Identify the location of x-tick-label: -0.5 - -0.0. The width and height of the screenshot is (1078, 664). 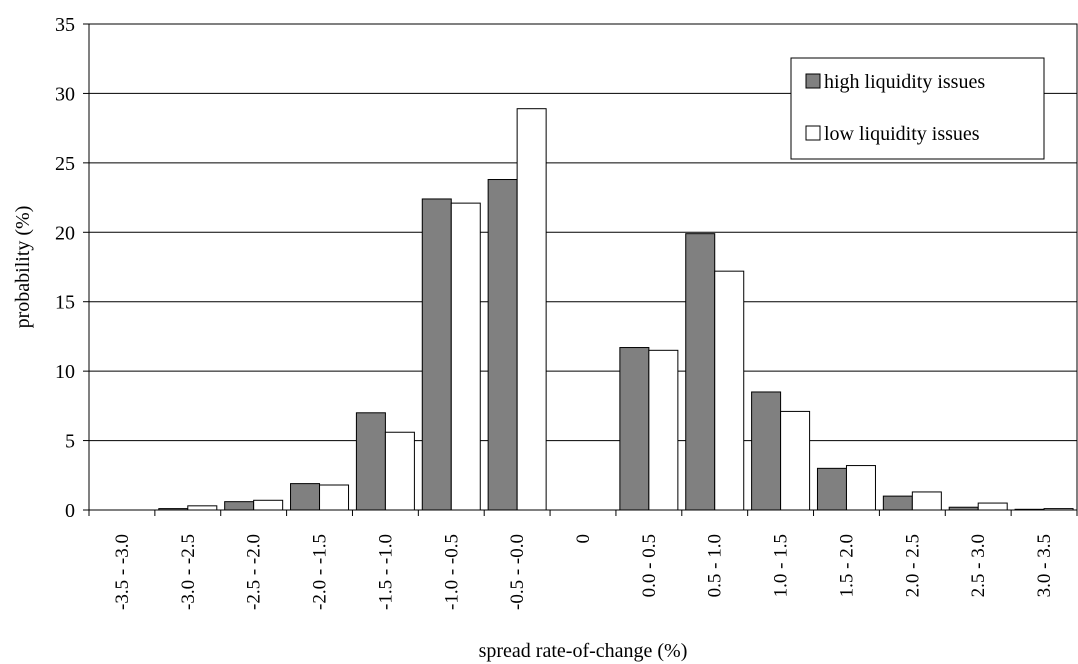
(517, 572).